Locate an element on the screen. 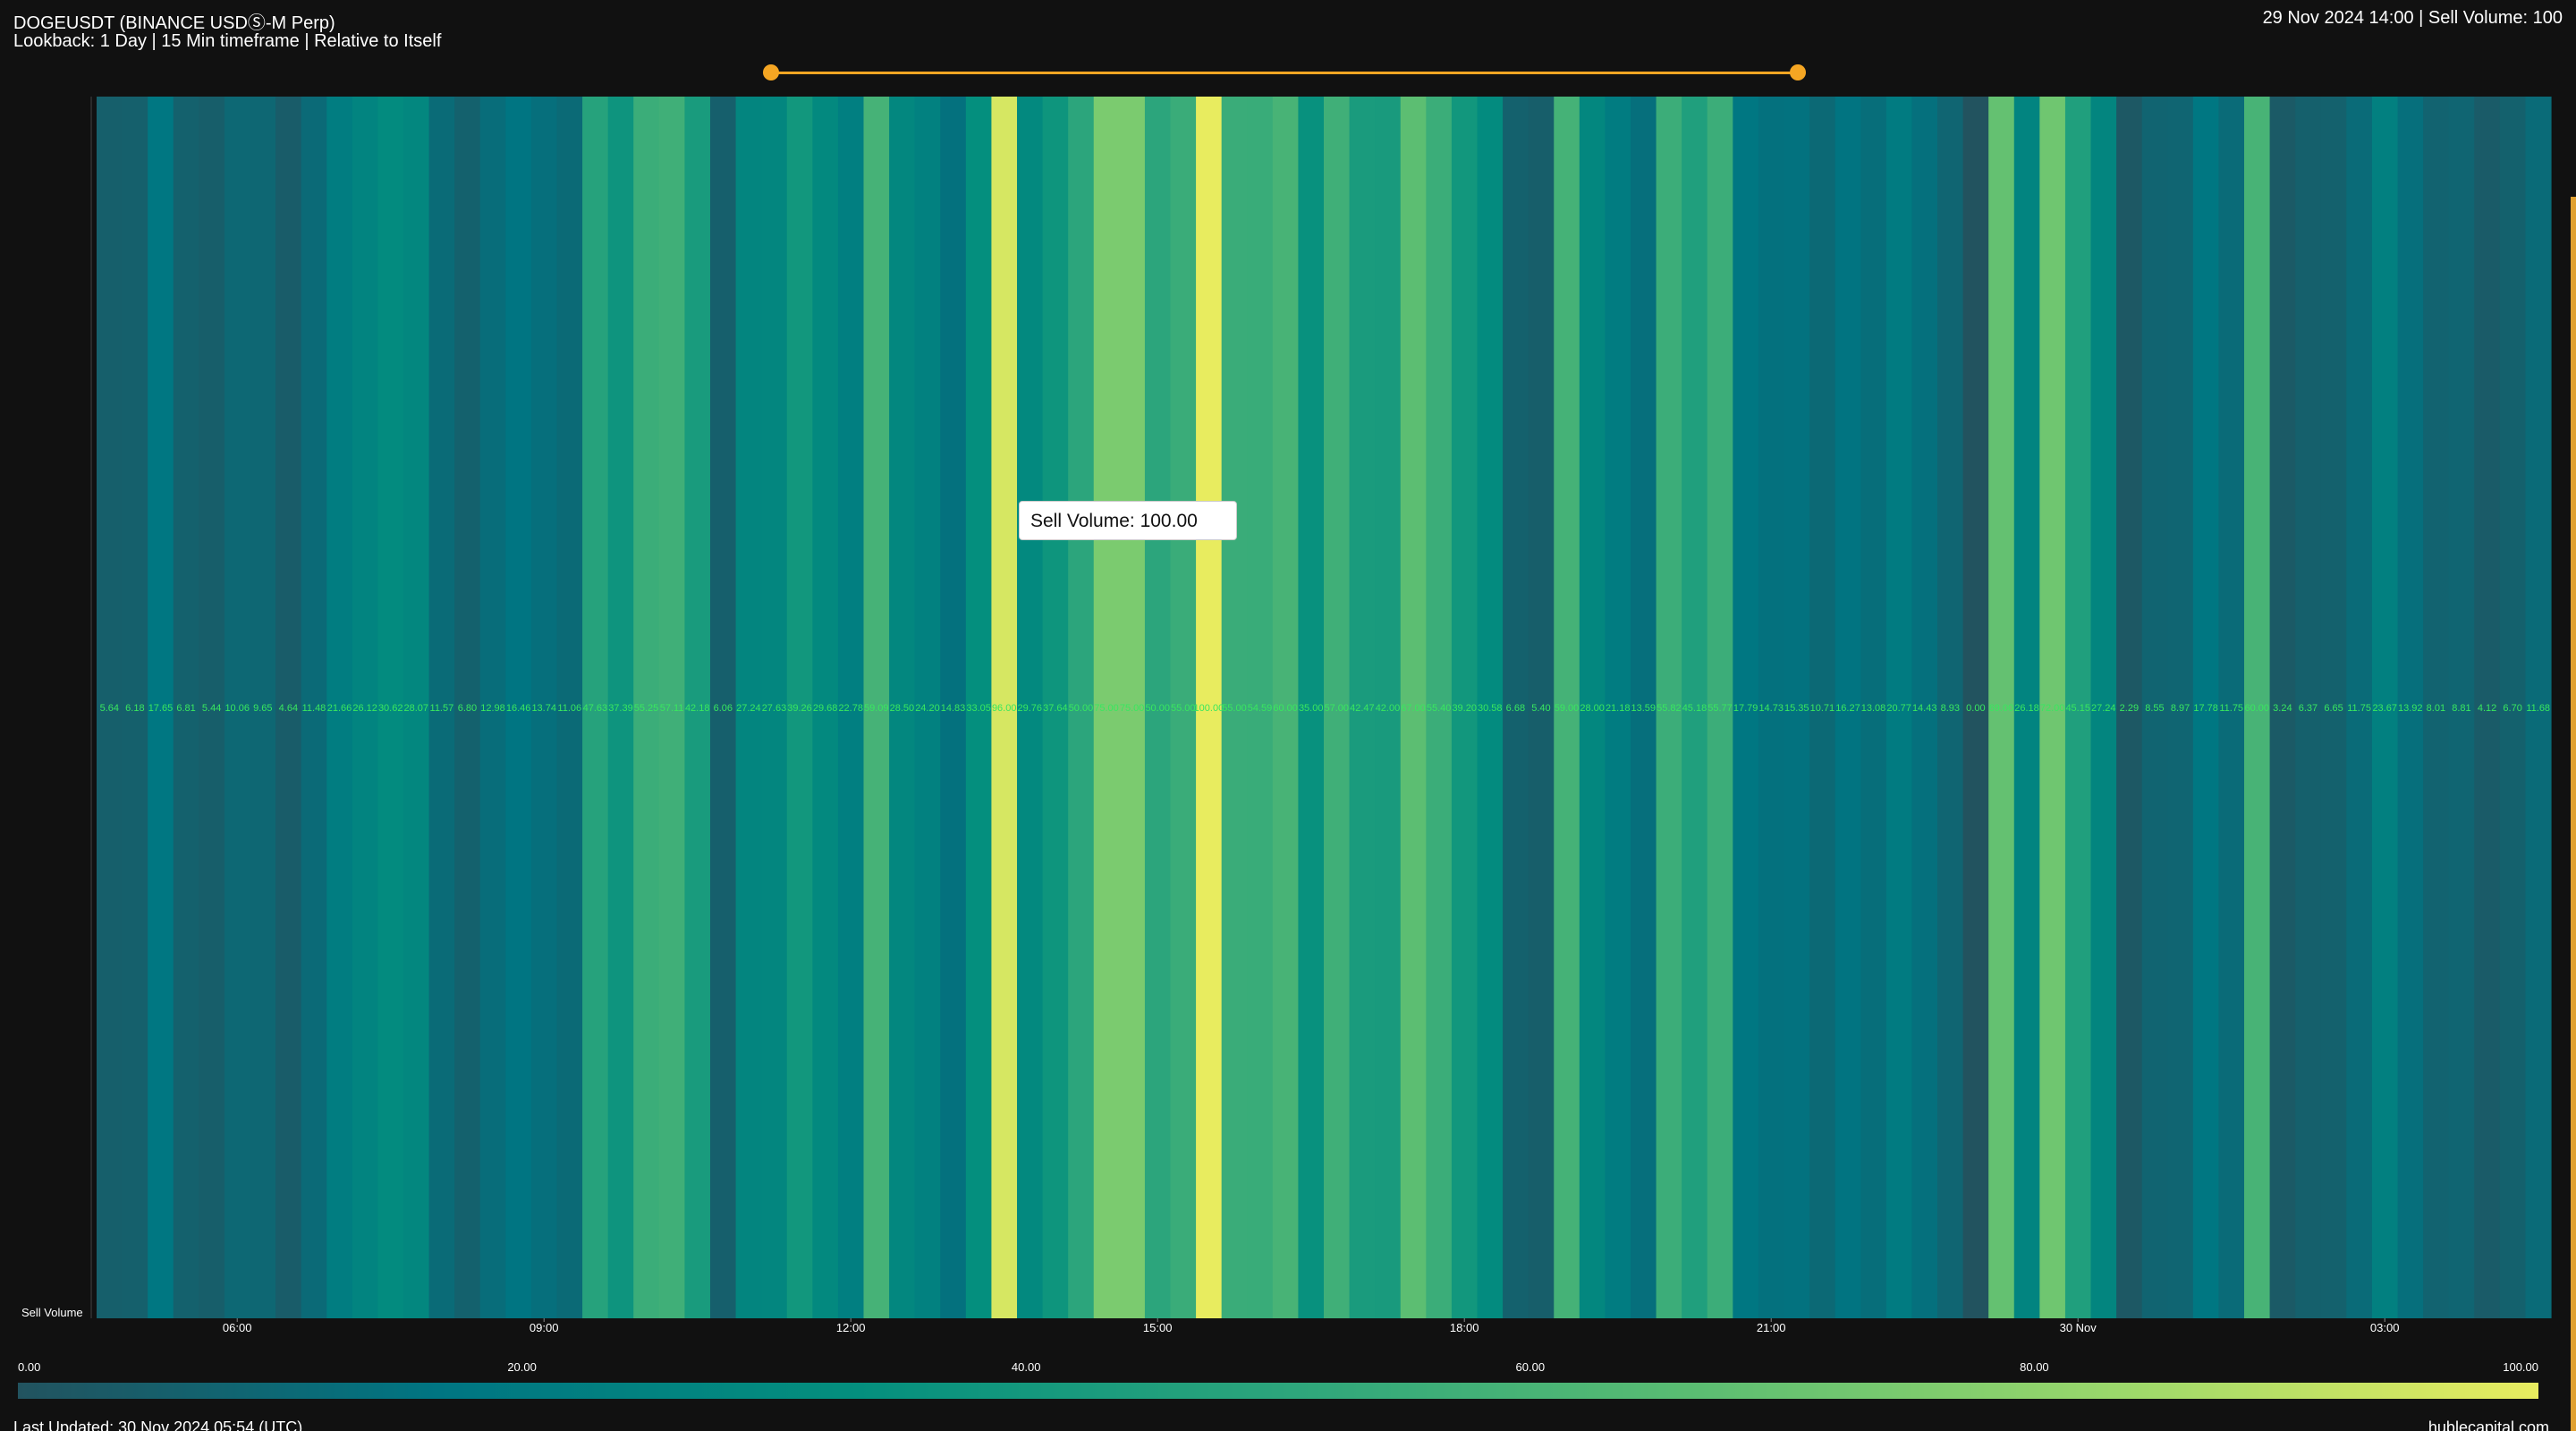 This screenshot has width=2576, height=1431. range-slider is located at coordinates (1284, 73).